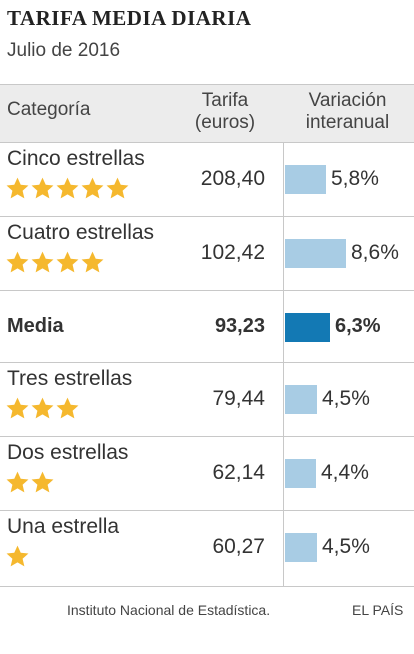 This screenshot has width=414, height=654. I want to click on table-row: Una estrella 60,27 4,5%, so click(207, 547).